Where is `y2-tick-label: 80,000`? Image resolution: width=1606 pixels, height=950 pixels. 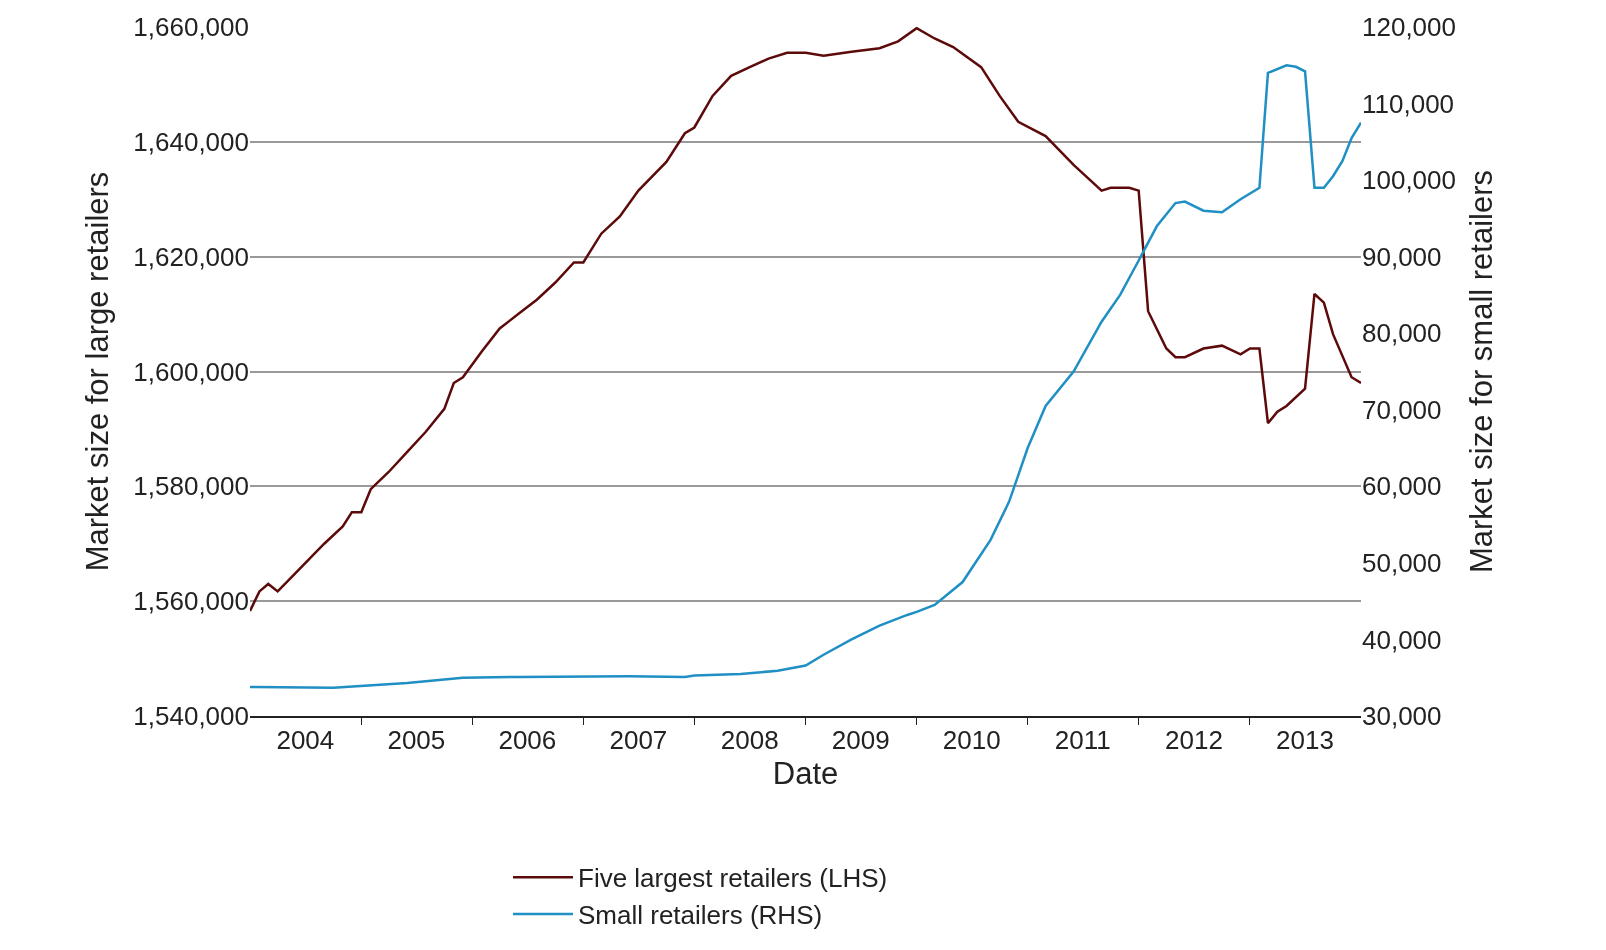 y2-tick-label: 80,000 is located at coordinates (1402, 333).